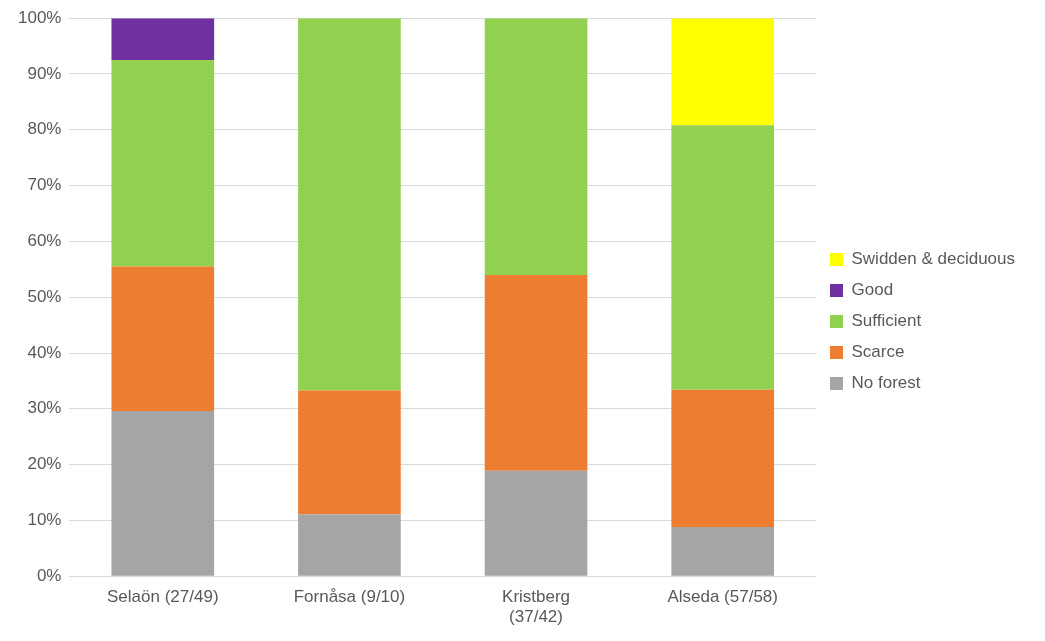 This screenshot has height=641, width=1045. Describe the element at coordinates (44, 73) in the screenshot. I see `y-tick-label: 90%` at that location.